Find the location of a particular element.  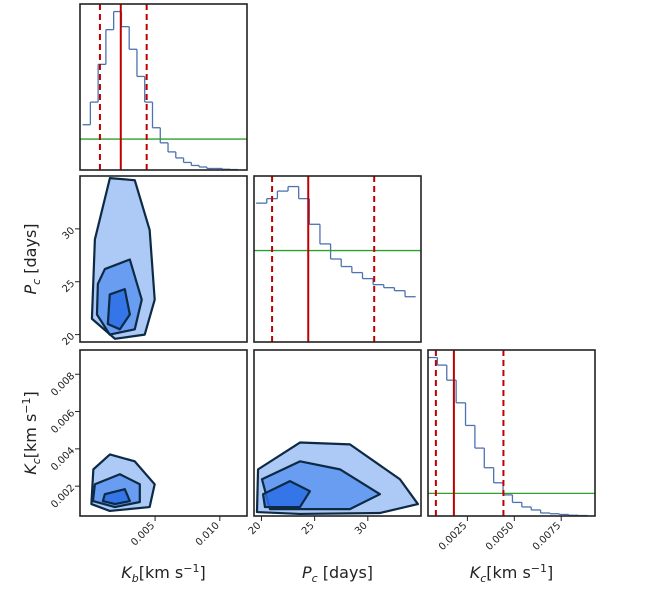

y-tick-label: 30 is located at coordinates (68, 233).